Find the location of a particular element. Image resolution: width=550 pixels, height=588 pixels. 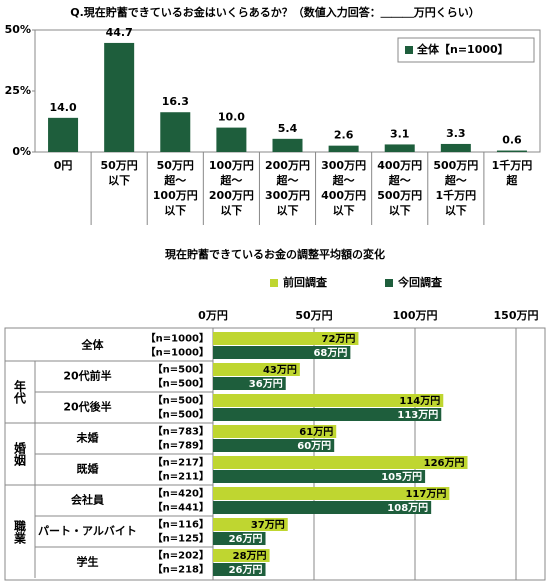

group-label: 年代 is located at coordinates (19, 392).